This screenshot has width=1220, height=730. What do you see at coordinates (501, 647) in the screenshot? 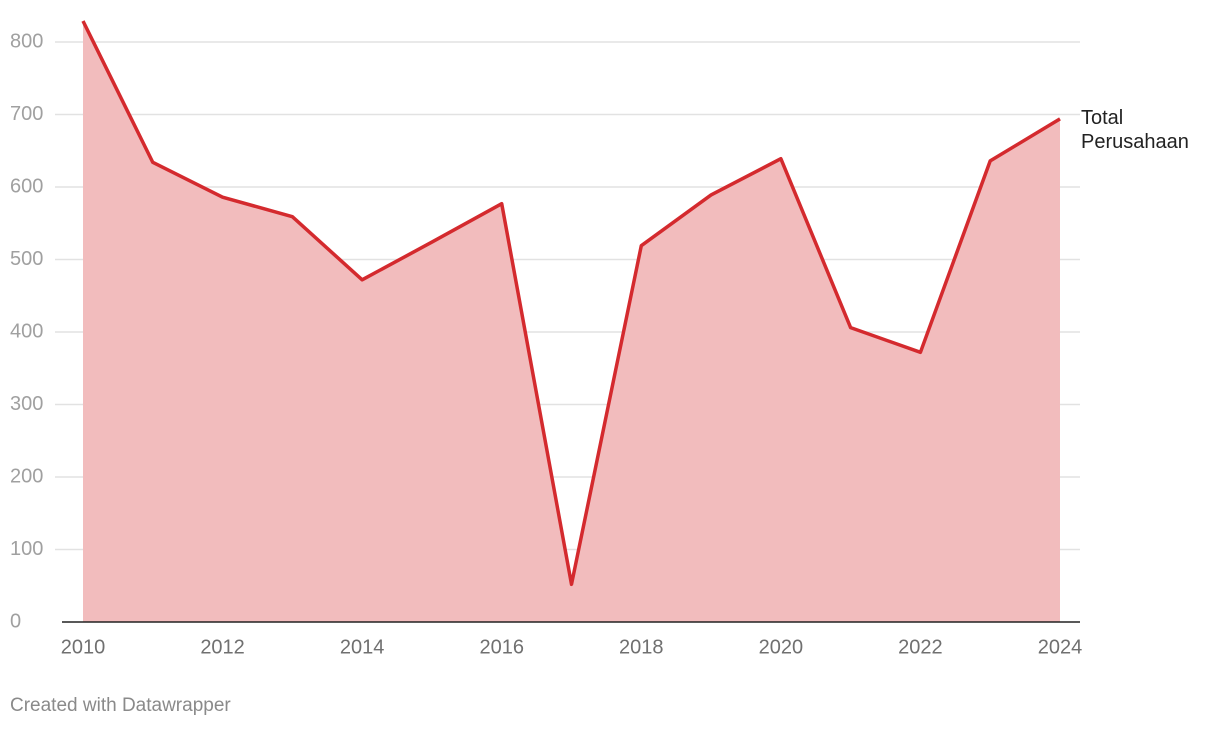
I see `x-tick-label: 2016` at bounding box center [501, 647].